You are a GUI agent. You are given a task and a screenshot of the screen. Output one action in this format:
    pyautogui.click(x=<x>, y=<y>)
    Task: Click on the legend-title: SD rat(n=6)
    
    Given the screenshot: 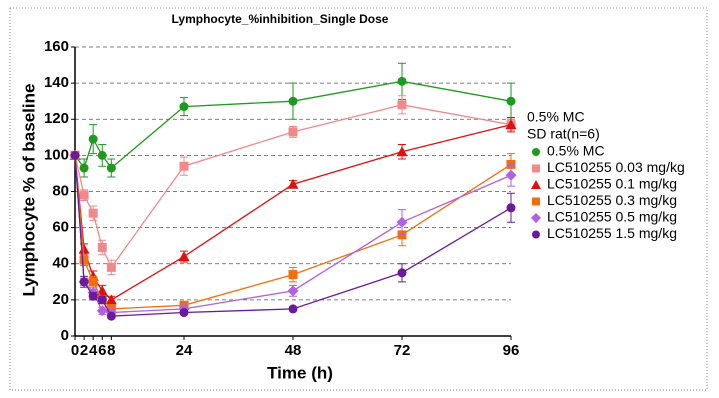 What is the action you would take?
    pyautogui.click(x=563, y=134)
    